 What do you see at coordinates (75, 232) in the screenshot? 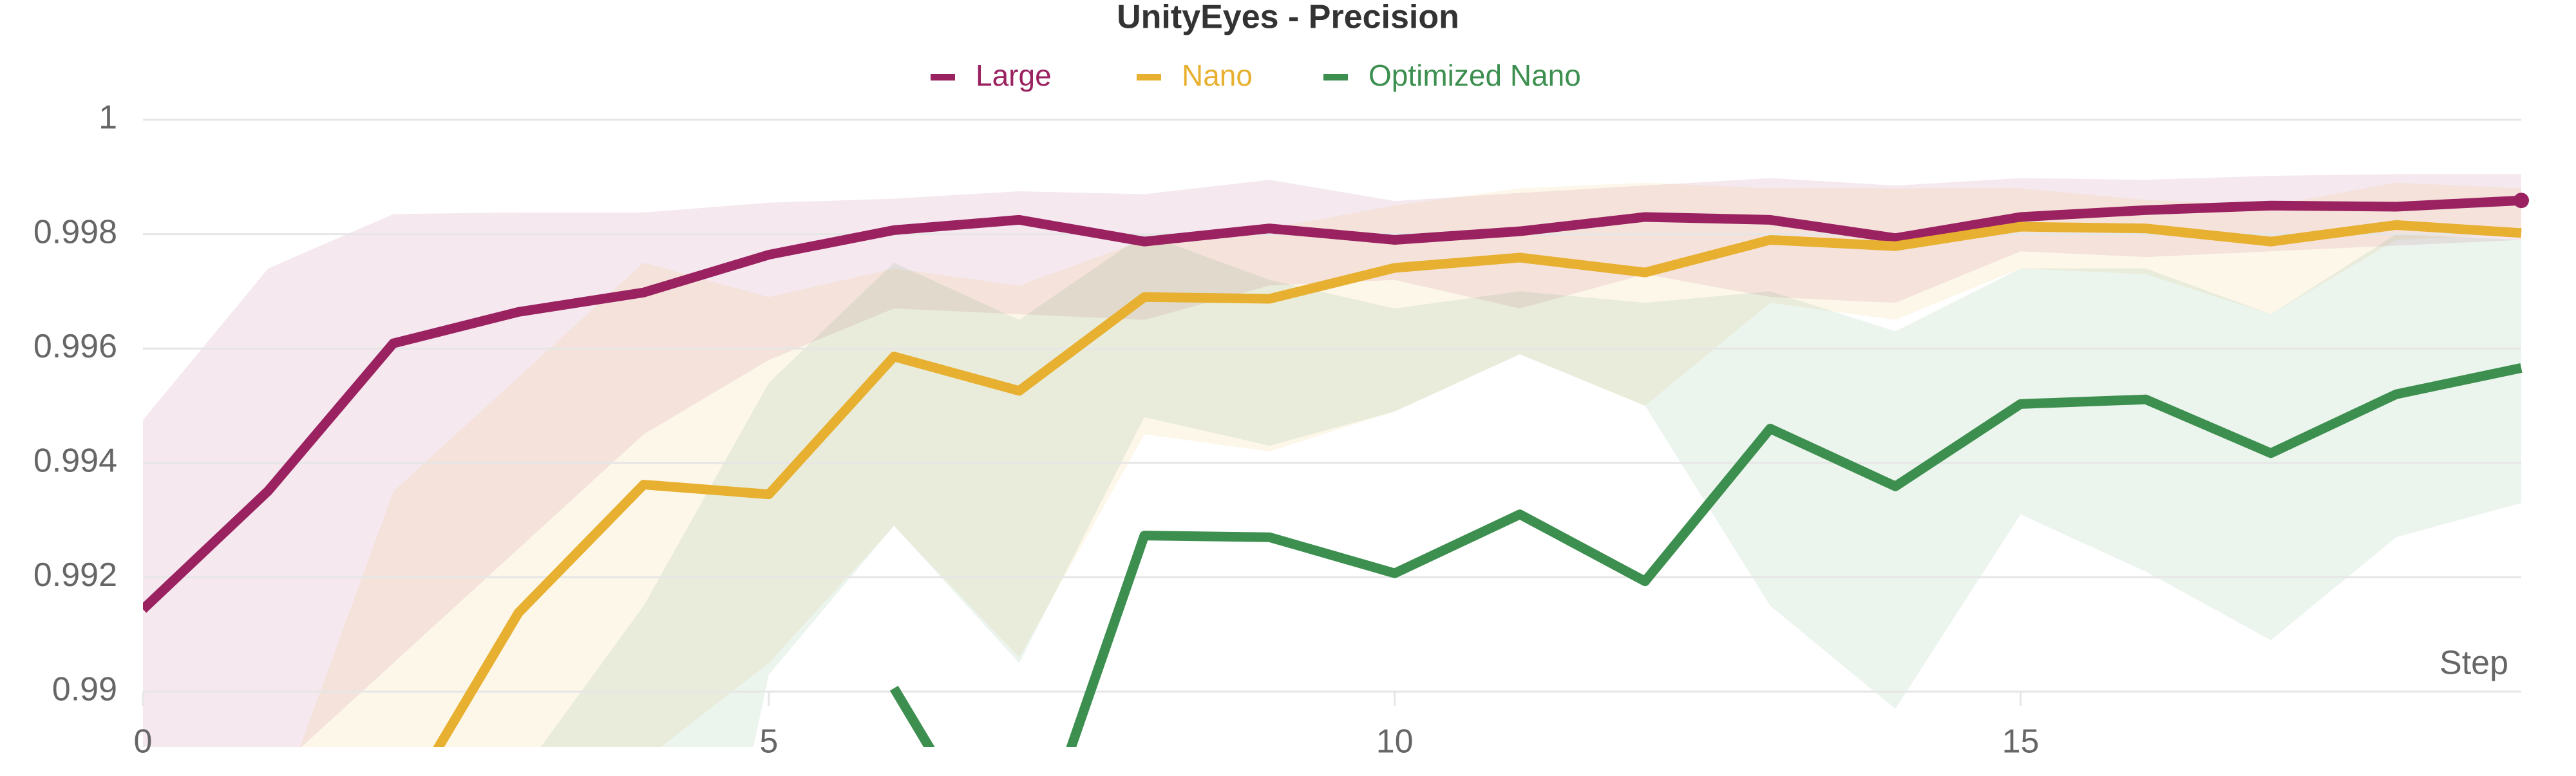
I see `y-tick-label: 0.998` at bounding box center [75, 232].